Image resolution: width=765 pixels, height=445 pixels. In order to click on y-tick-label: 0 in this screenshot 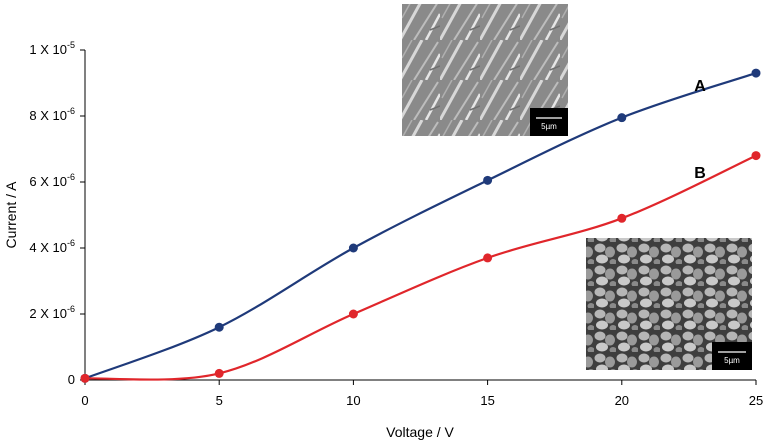, I will do `click(71, 379)`.